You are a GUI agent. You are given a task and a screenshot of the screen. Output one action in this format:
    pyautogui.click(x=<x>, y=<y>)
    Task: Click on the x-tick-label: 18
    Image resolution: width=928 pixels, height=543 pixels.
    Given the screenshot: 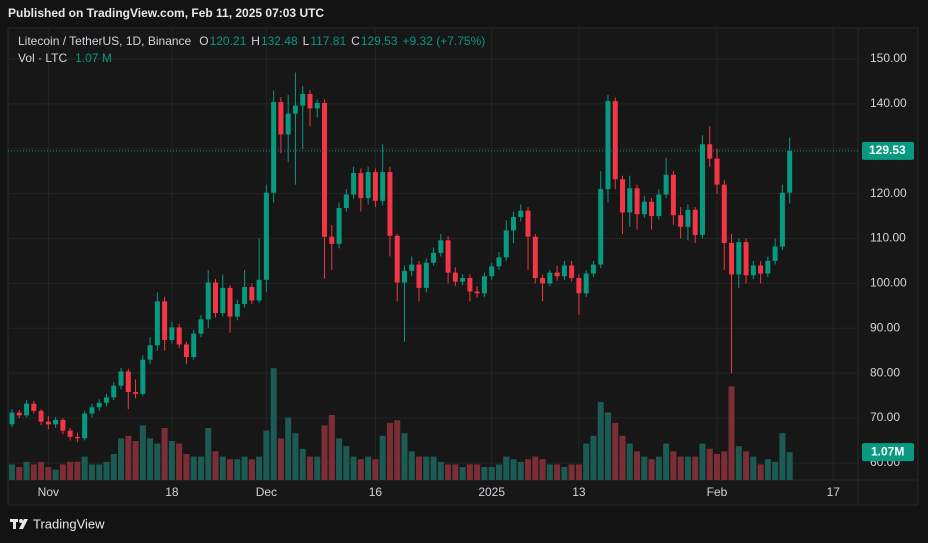 What is the action you would take?
    pyautogui.click(x=172, y=492)
    